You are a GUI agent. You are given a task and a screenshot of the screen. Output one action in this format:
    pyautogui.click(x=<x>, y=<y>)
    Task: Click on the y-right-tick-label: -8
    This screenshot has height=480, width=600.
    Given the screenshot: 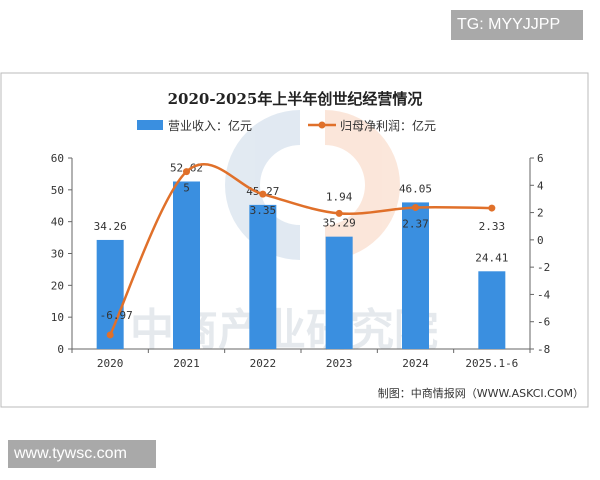 What is the action you would take?
    pyautogui.click(x=543, y=349)
    